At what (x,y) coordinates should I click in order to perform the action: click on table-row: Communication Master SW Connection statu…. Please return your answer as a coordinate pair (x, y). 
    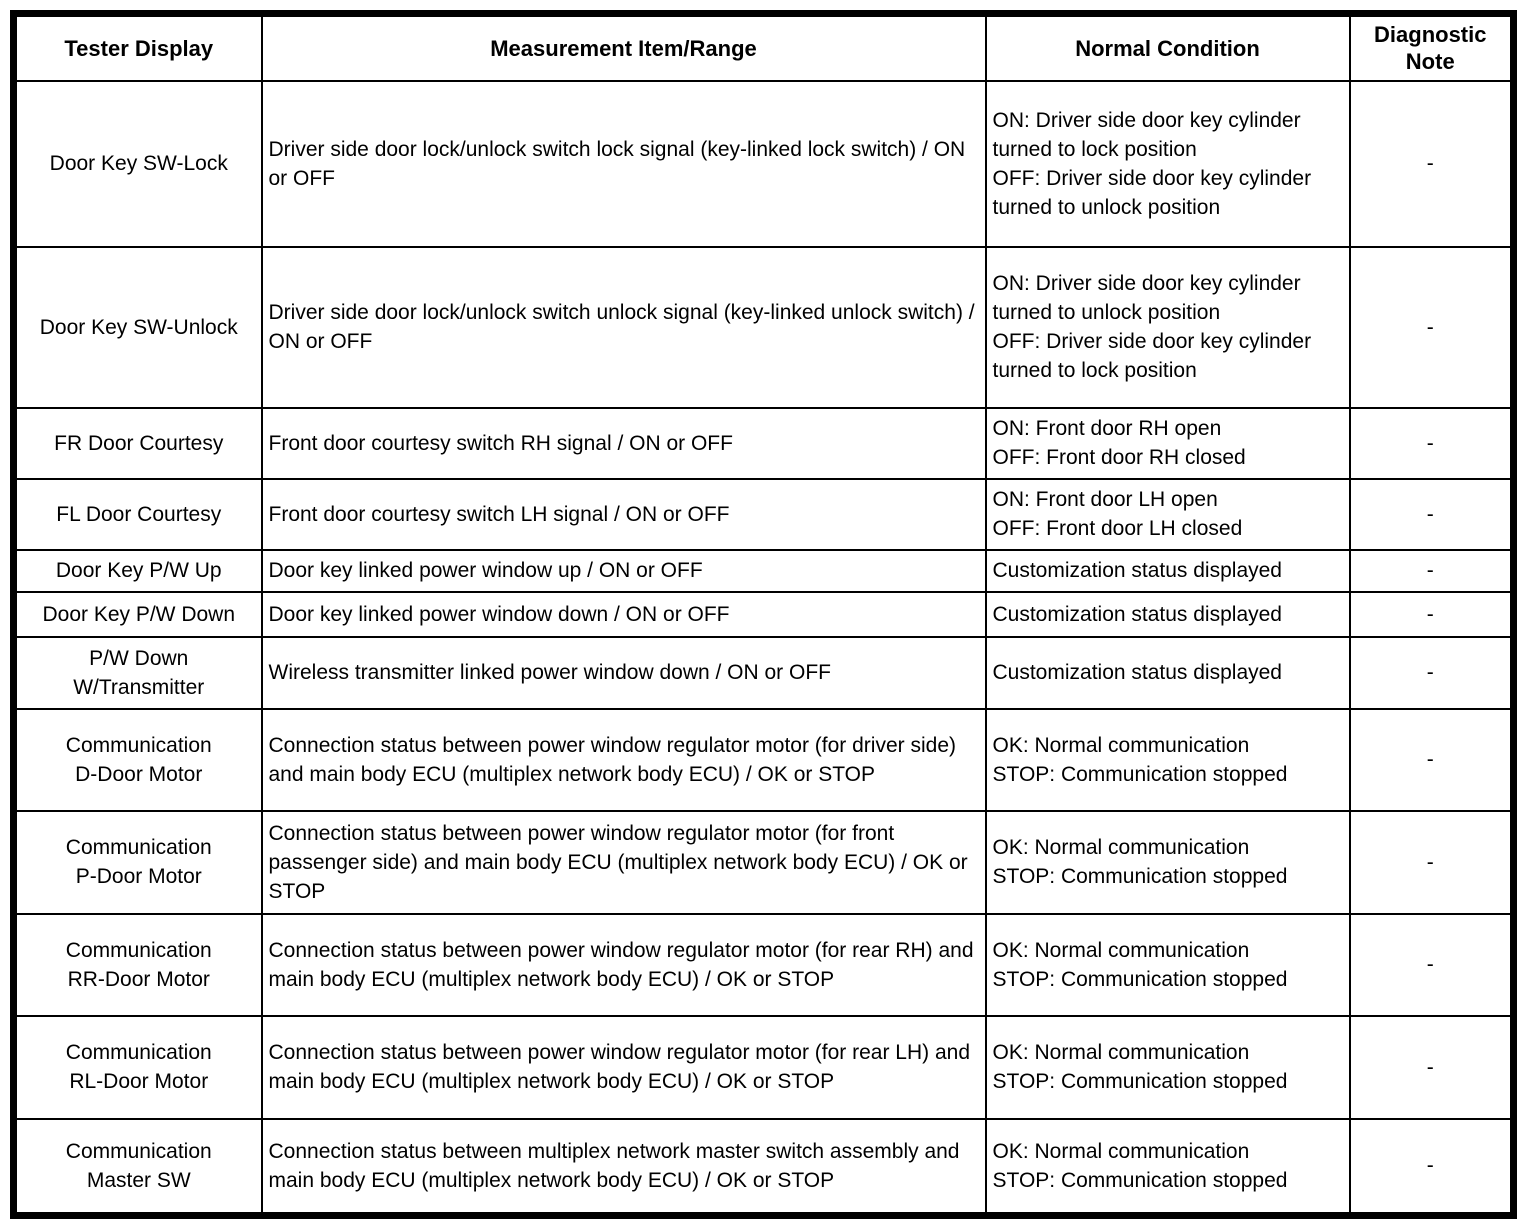
    Looking at the image, I should click on (763, 1167).